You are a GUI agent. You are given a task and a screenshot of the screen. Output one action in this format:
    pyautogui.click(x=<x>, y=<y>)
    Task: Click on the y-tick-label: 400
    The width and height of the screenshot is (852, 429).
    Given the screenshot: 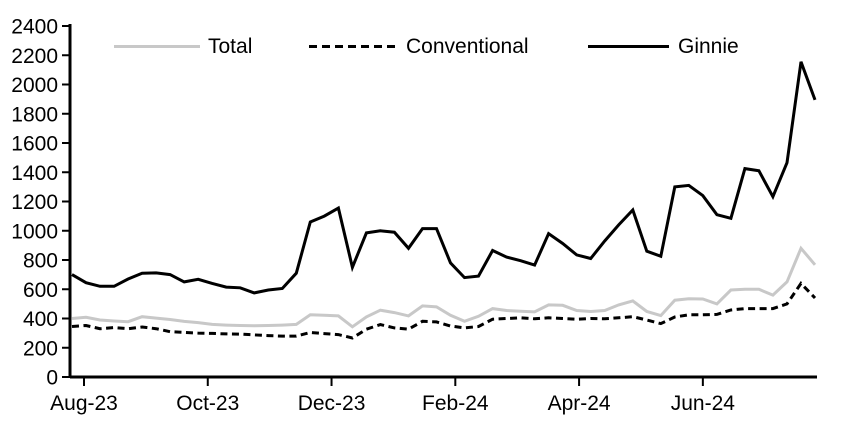 What is the action you would take?
    pyautogui.click(x=40, y=319)
    